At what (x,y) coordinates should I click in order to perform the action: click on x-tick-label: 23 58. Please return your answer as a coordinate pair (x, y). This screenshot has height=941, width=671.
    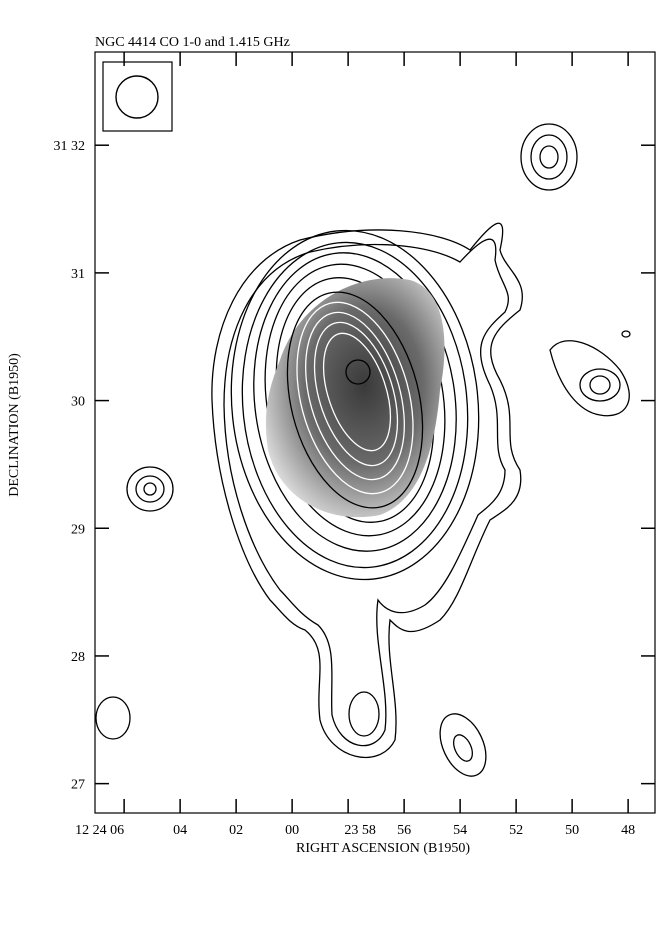
    Looking at the image, I should click on (360, 830).